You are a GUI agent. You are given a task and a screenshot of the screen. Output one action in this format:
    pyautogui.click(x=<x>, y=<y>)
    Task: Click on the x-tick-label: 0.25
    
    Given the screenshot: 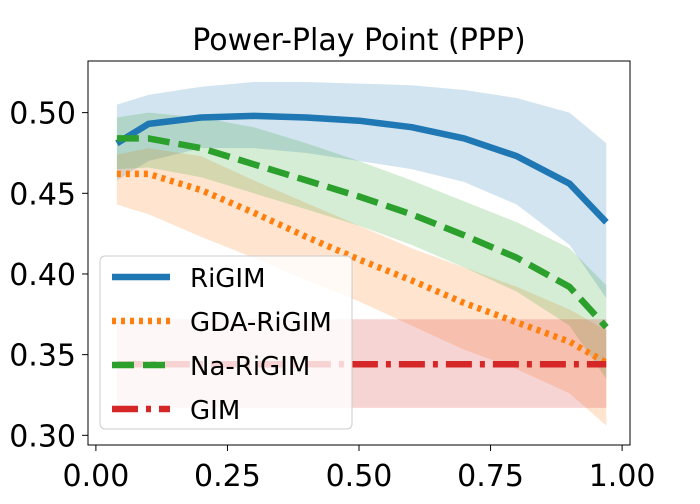 What is the action you would take?
    pyautogui.click(x=227, y=476)
    